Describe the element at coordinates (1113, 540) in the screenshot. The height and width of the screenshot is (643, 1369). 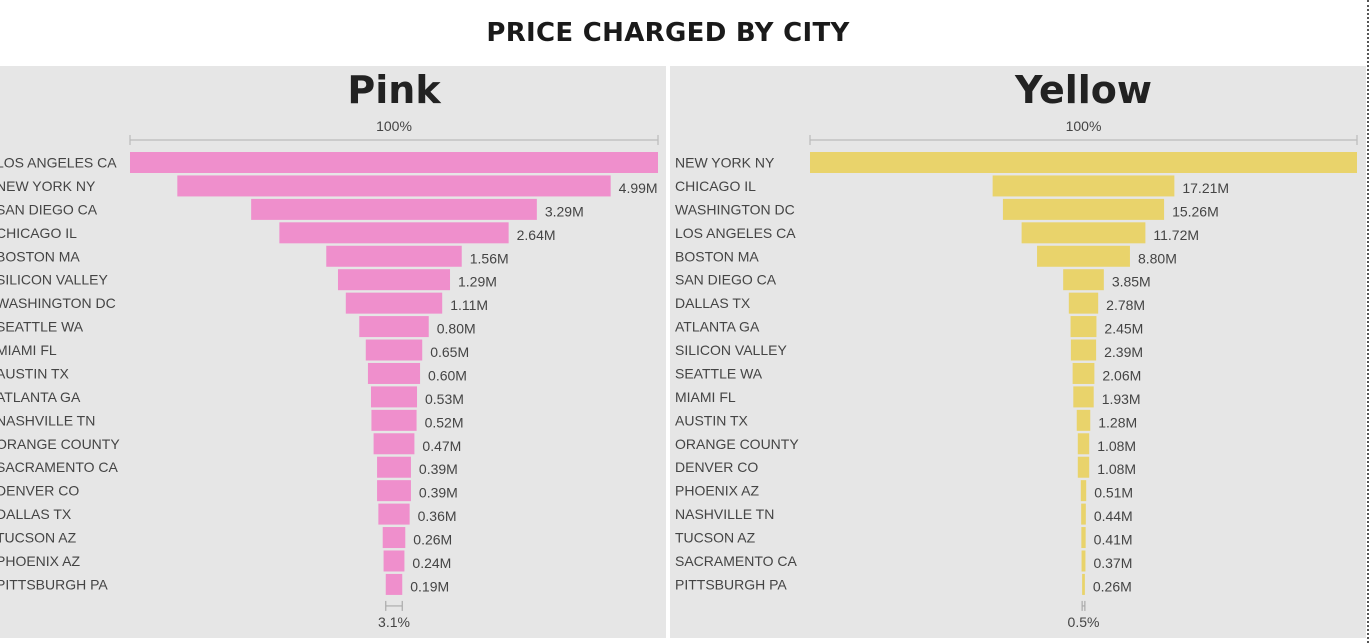
I see `yellow-value-label: 0.41M` at that location.